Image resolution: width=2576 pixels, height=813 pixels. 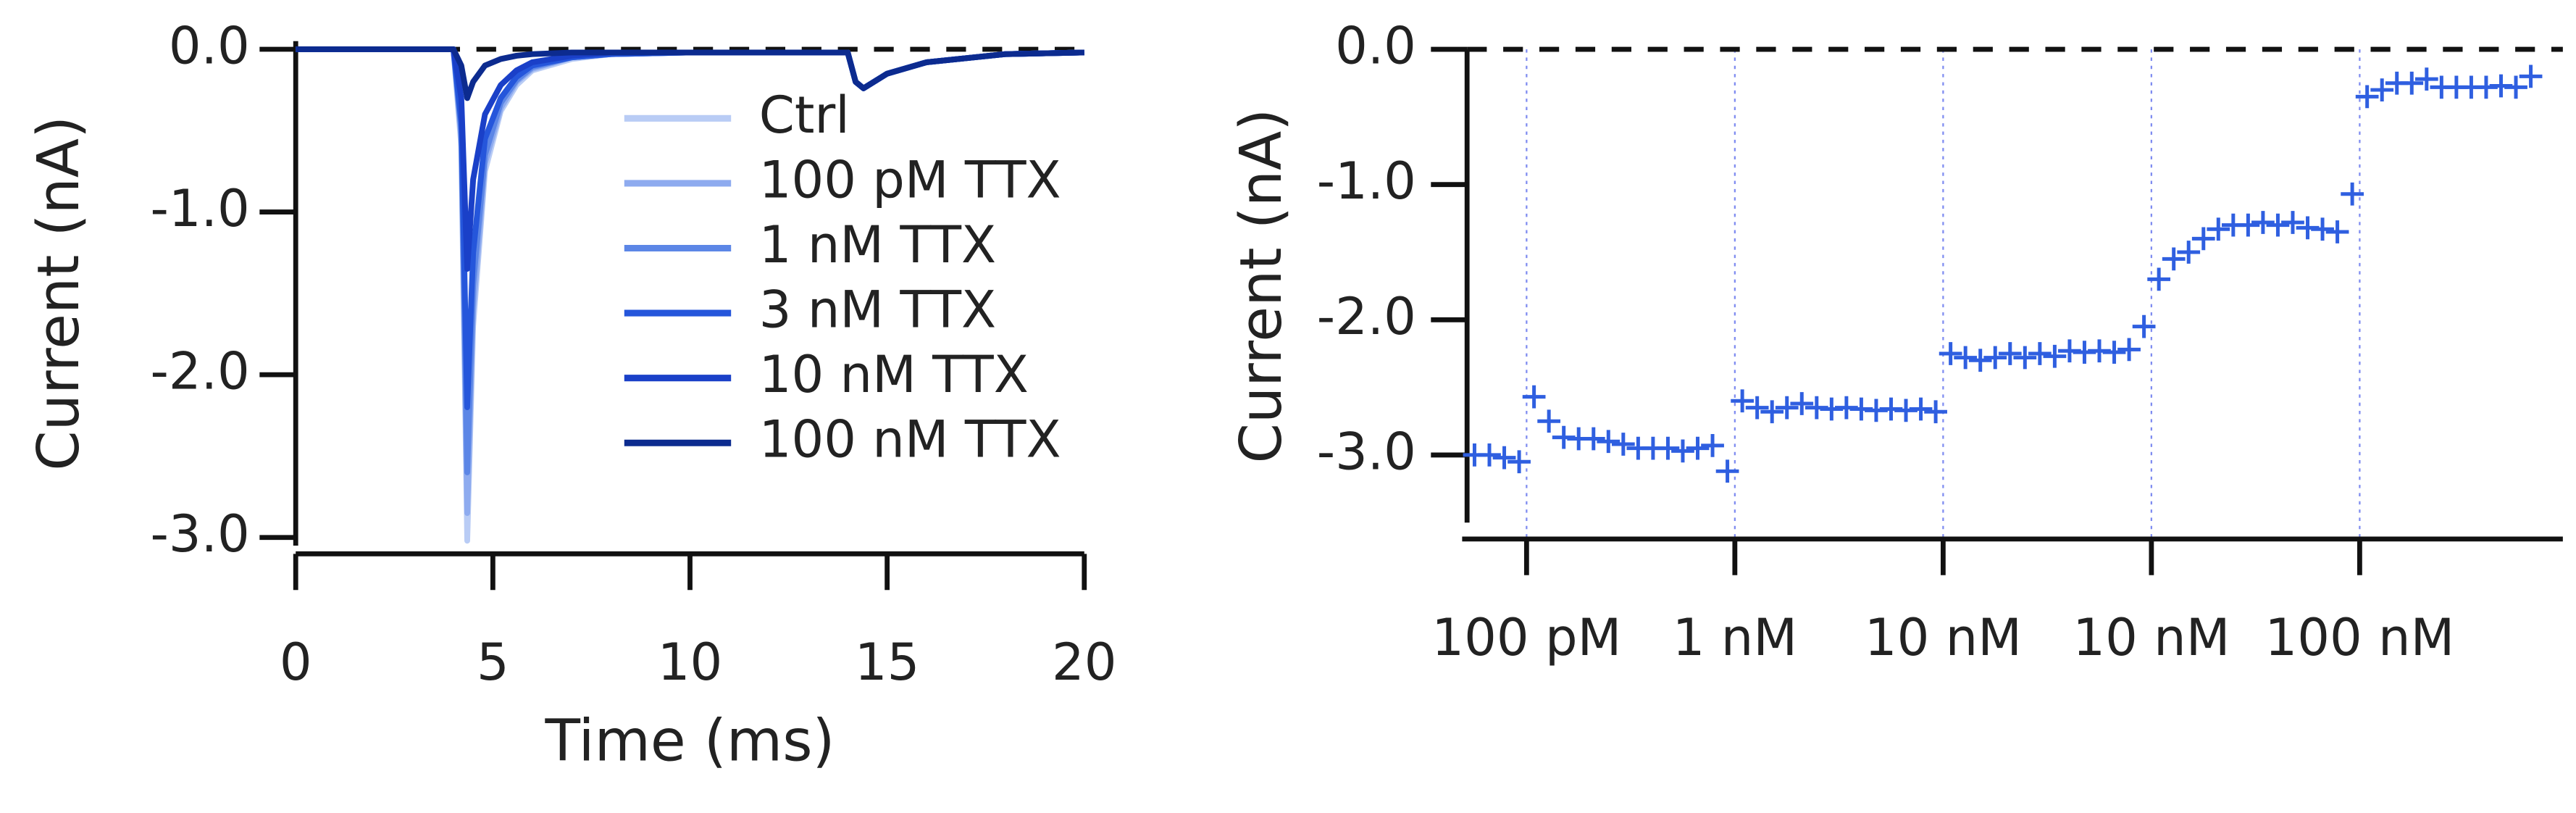 I want to click on x-tick-label: 20, so click(x=1084, y=662).